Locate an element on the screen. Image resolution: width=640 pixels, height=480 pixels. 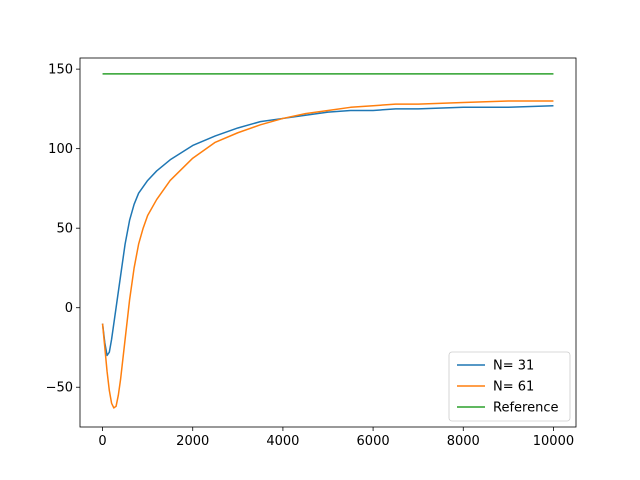
x-axis: 0 2000 4000 6000 8000 10000 is located at coordinates (336, 438).